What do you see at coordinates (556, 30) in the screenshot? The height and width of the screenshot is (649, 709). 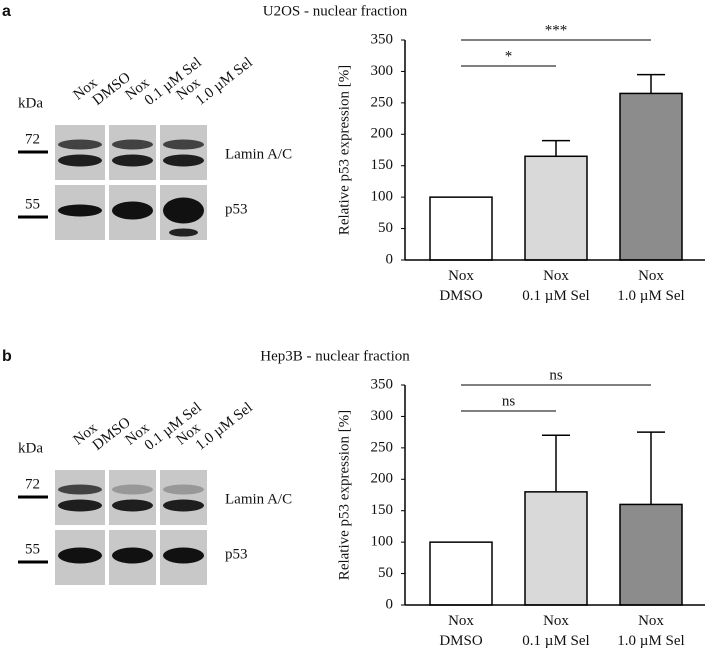 I see `significance-label: ***` at bounding box center [556, 30].